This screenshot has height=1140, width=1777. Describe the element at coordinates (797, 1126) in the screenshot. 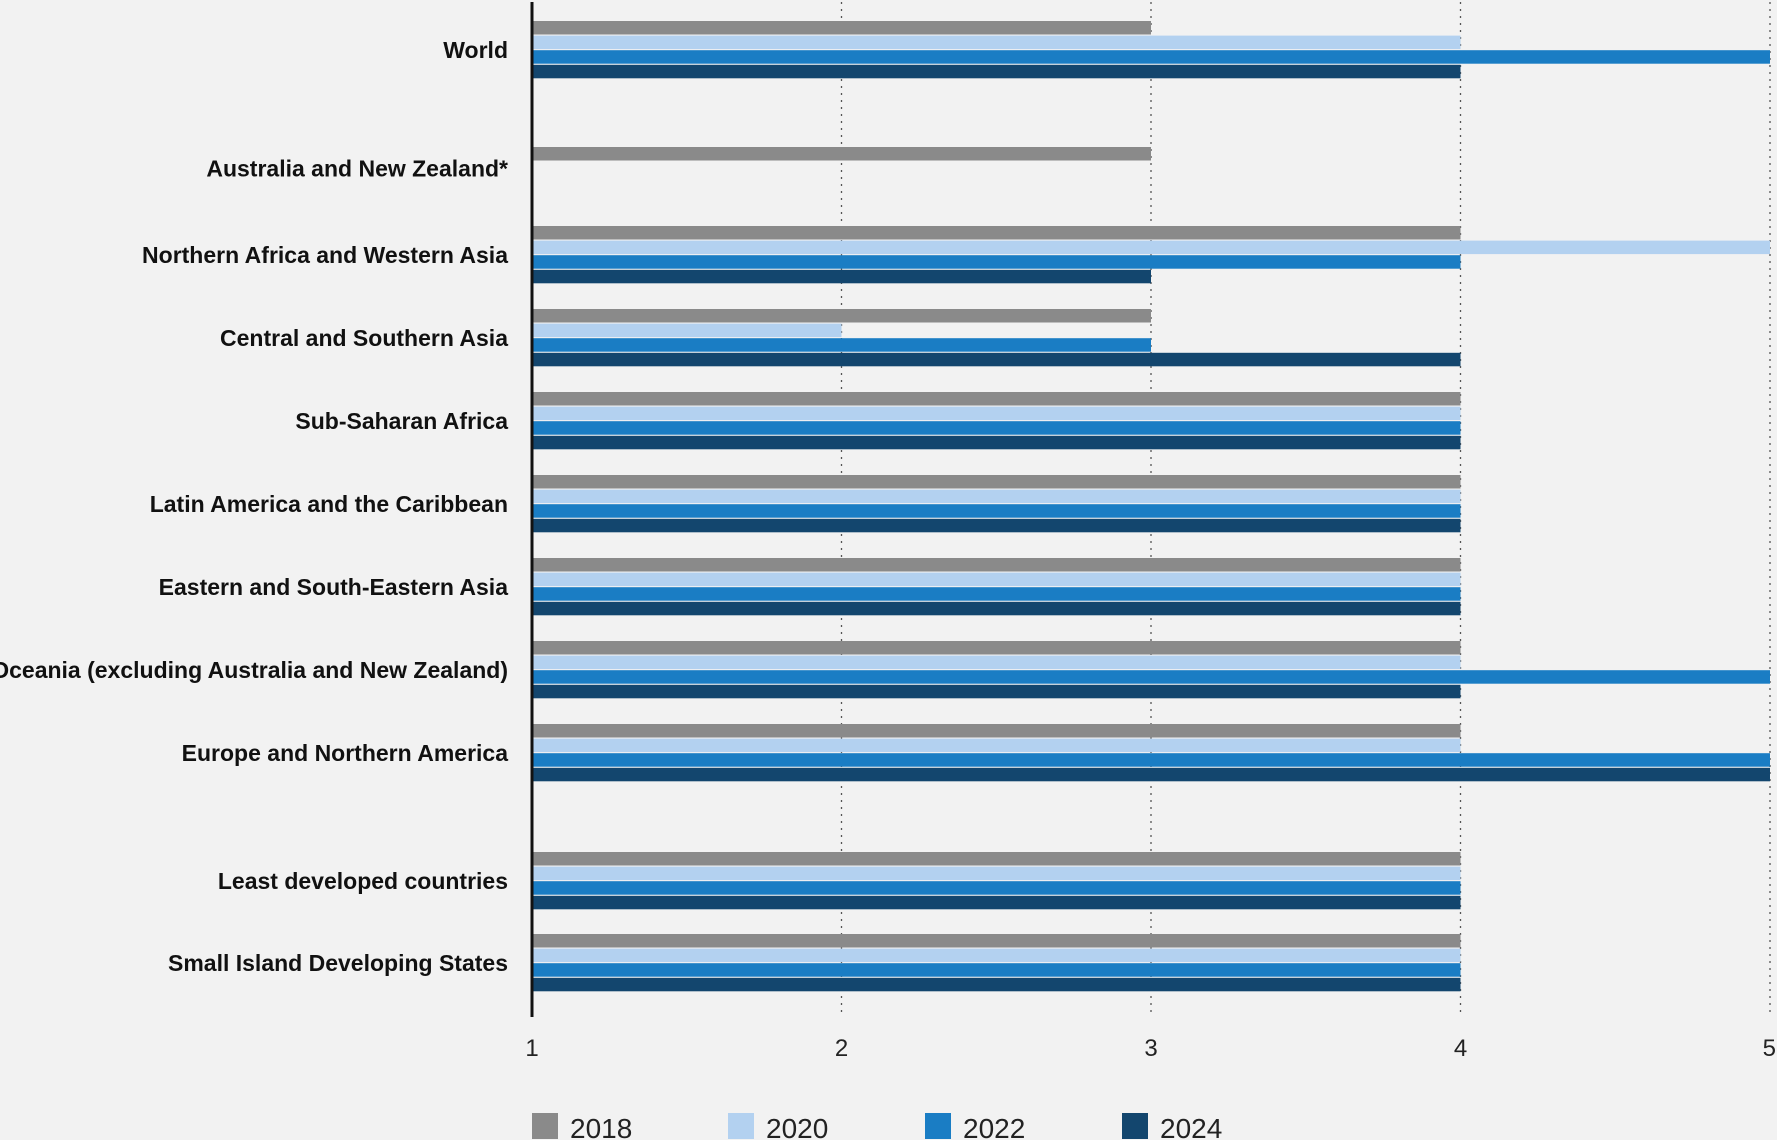

I see `legend-label: 2020` at that location.